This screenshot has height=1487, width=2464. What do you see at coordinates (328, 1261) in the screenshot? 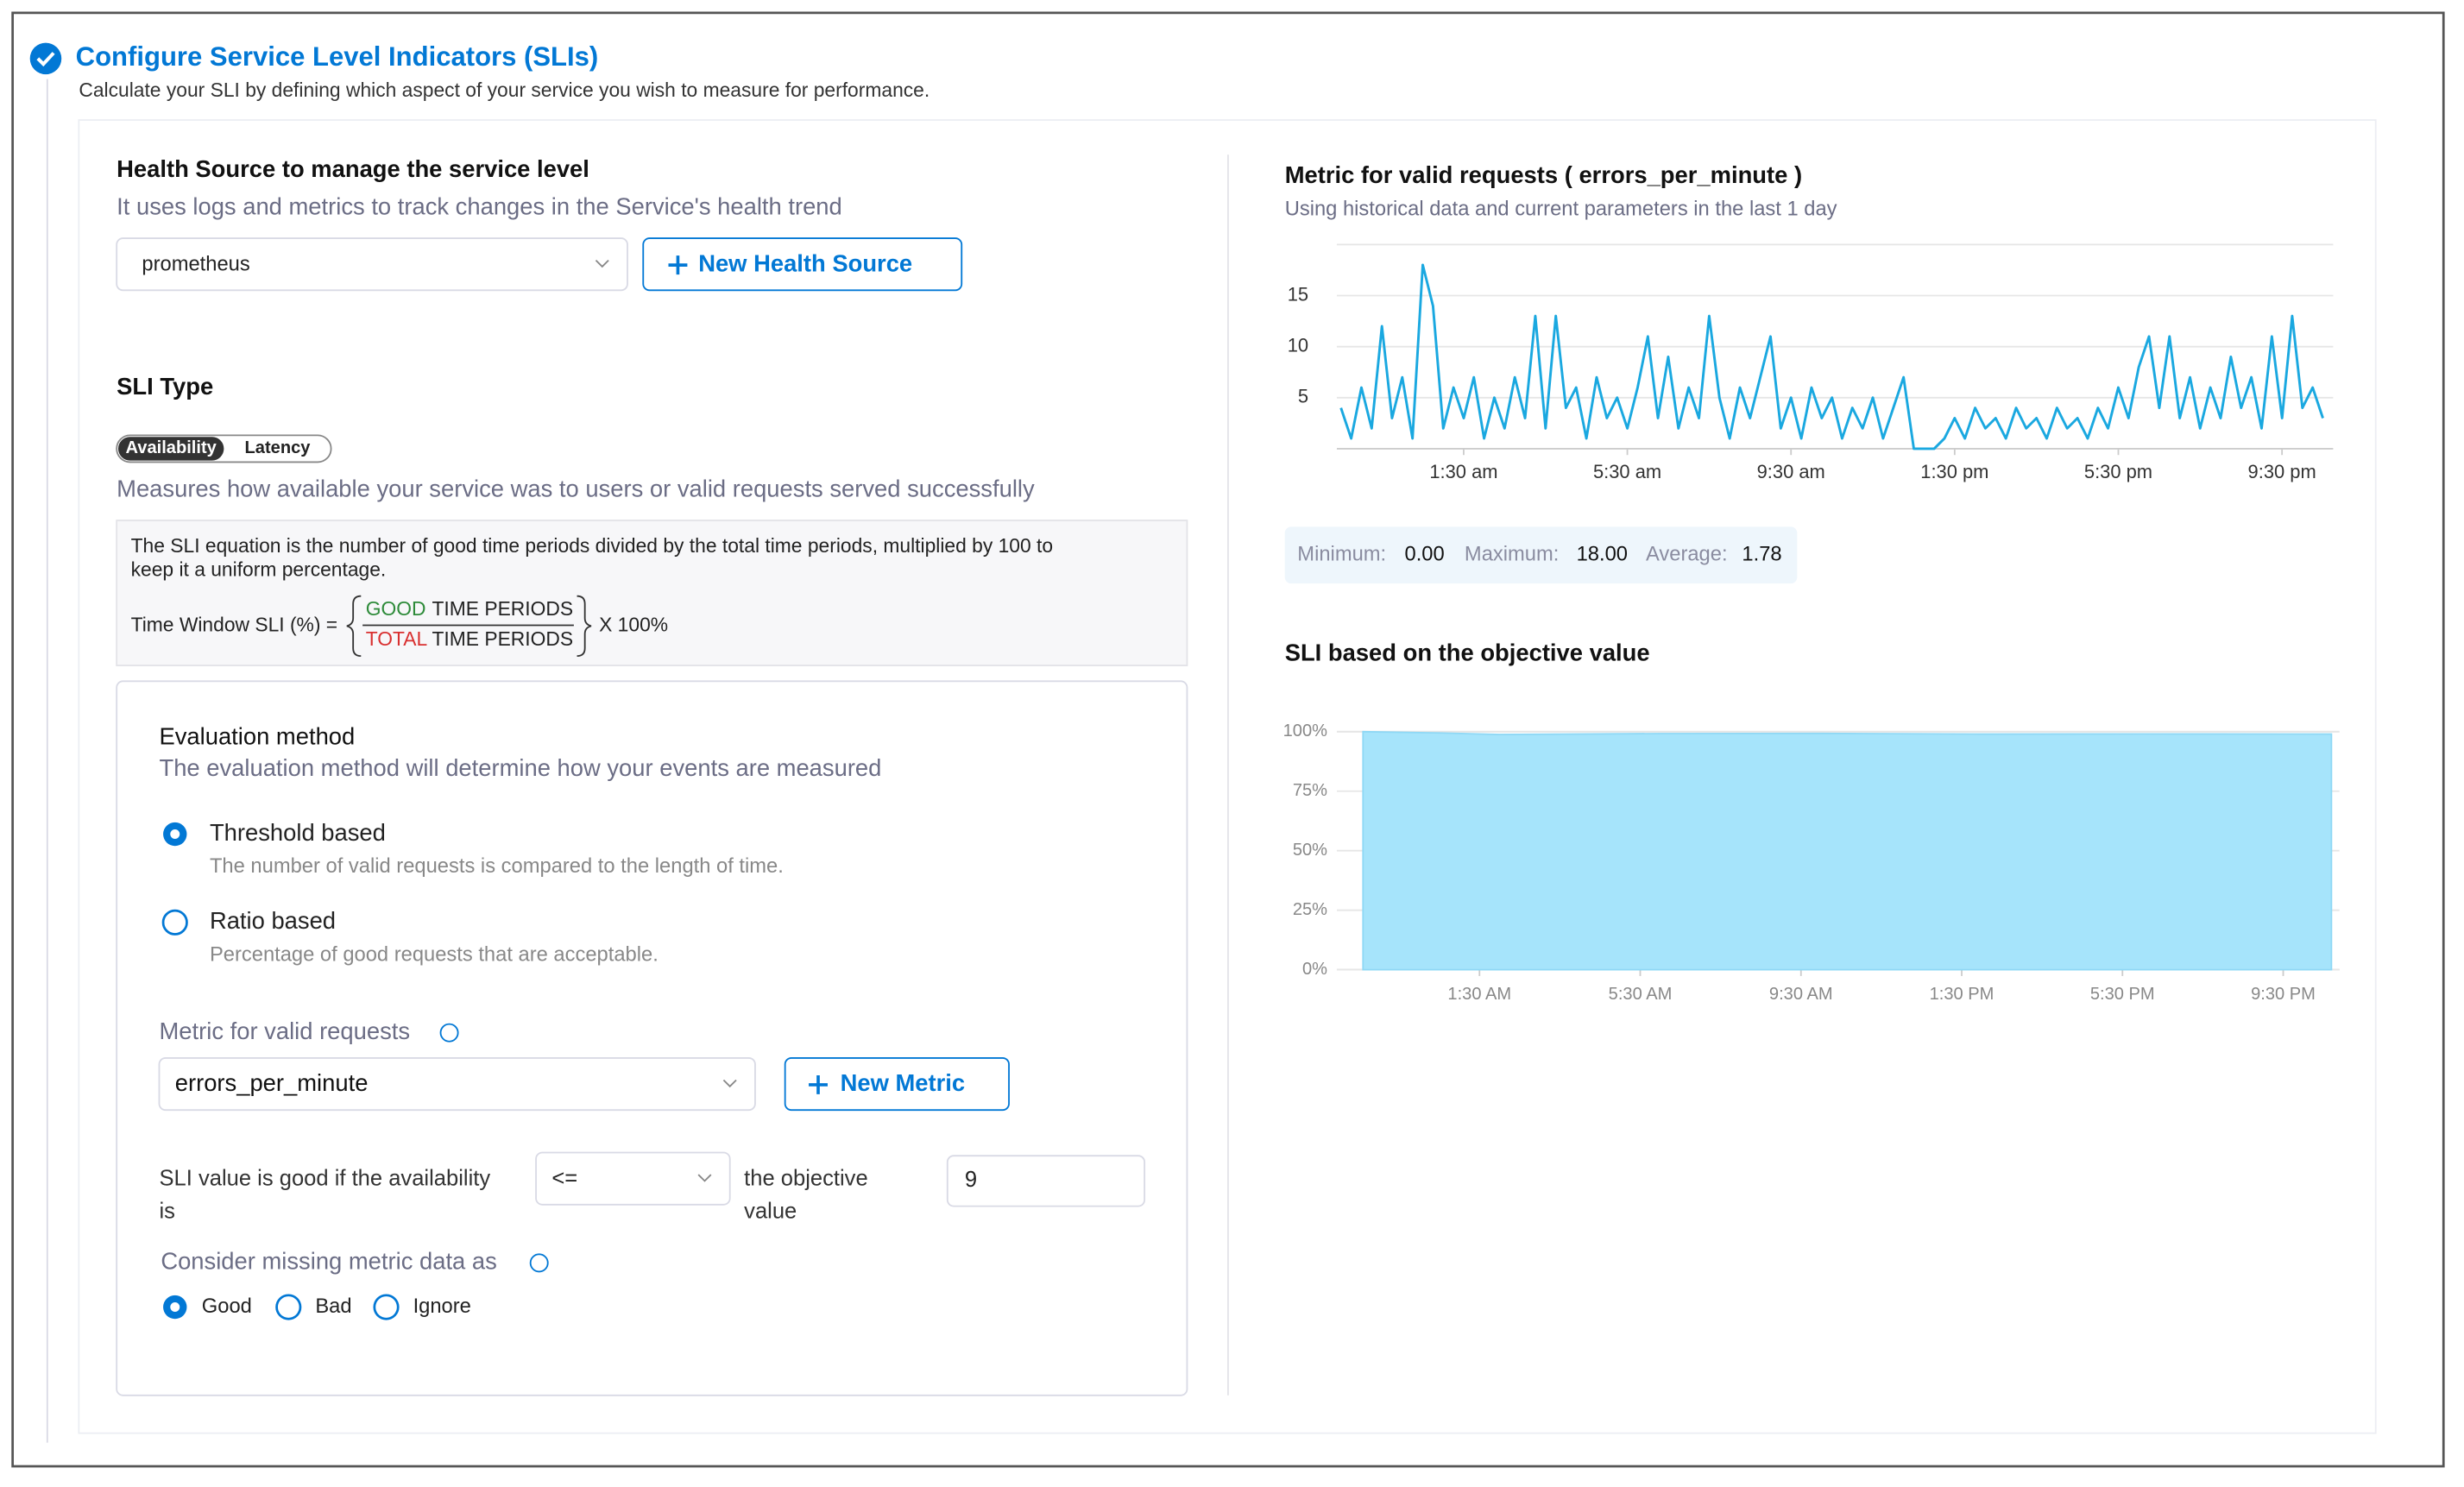
I see `field-label: Consider missing metric data as` at bounding box center [328, 1261].